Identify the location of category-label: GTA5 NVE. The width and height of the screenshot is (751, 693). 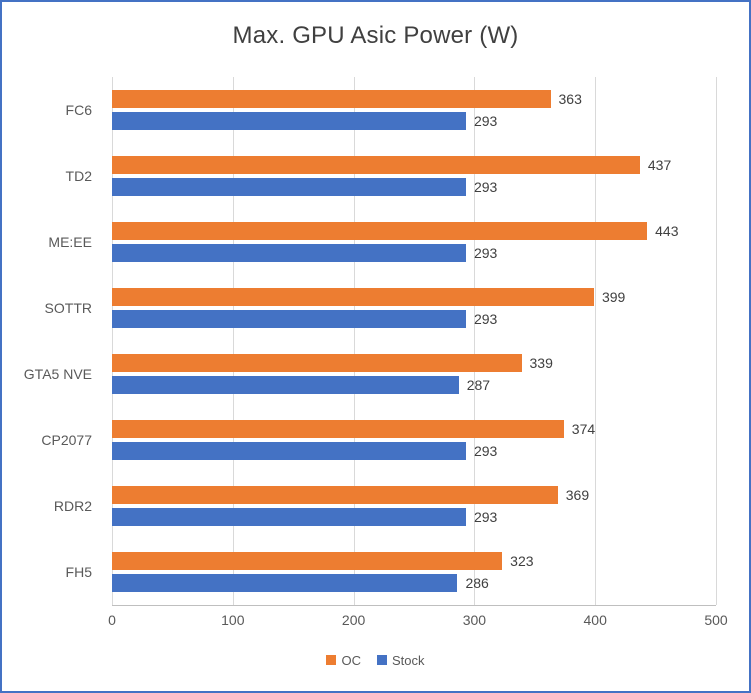
(57, 374).